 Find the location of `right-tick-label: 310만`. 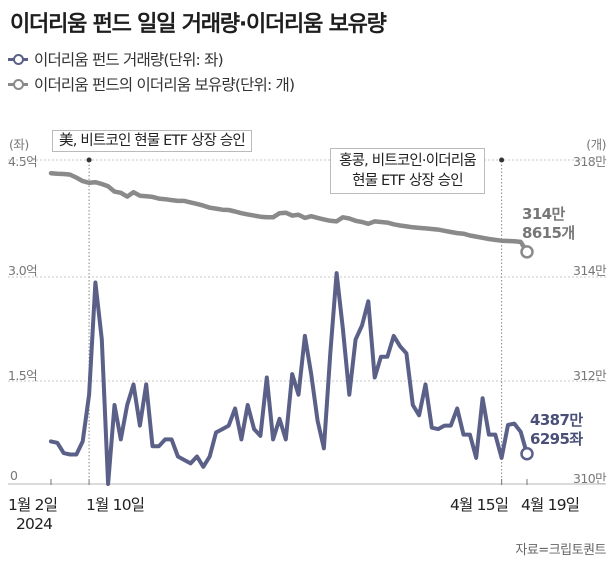

right-tick-label: 310만 is located at coordinates (590, 478).